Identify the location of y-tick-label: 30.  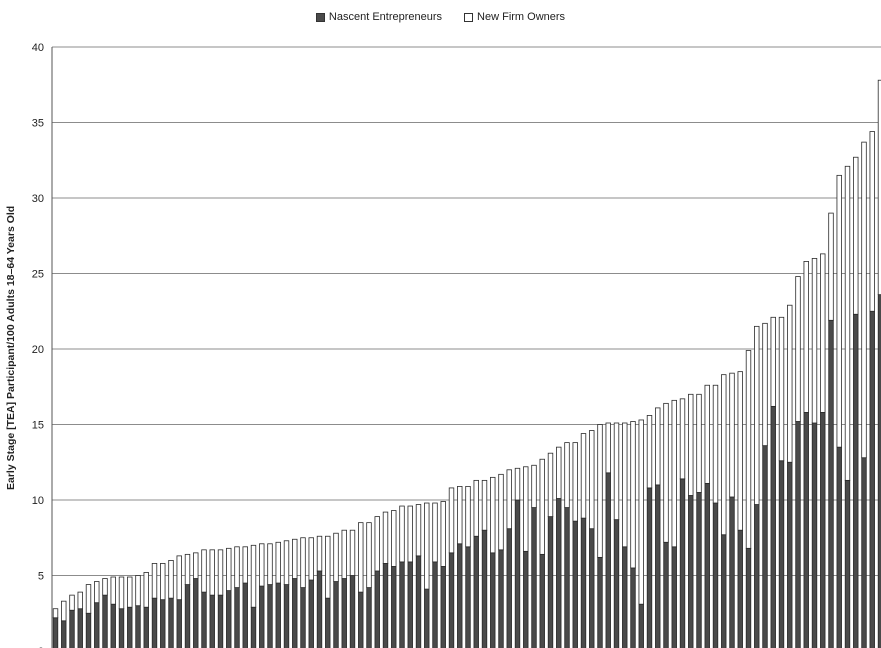
(38, 199).